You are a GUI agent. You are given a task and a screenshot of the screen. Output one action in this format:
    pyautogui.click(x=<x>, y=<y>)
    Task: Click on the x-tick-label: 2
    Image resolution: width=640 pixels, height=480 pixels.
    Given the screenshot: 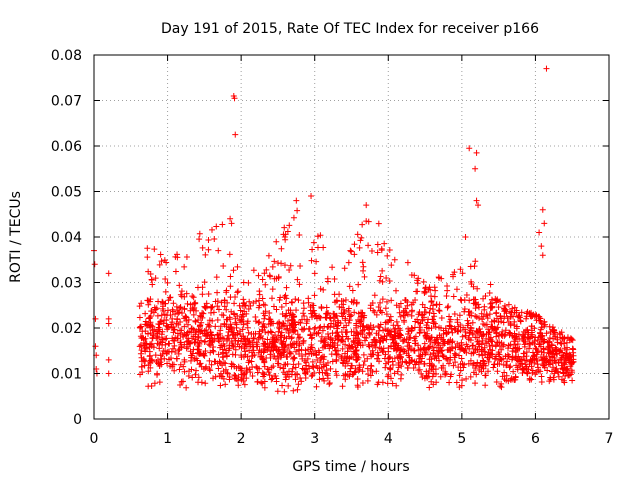 What is the action you would take?
    pyautogui.click(x=241, y=439)
    